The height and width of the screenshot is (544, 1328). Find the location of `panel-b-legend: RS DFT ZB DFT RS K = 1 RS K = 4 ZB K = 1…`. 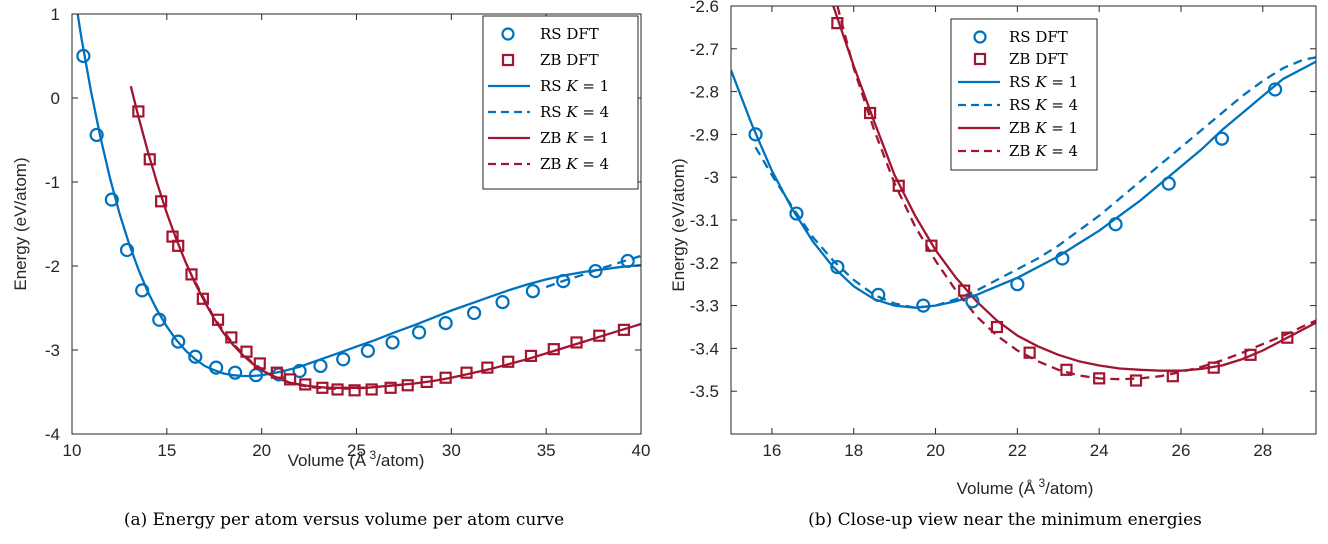

panel-b-legend: RS DFT ZB DFT RS K = 1 RS K = 4 ZB K = 1… is located at coordinates (1024, 94).